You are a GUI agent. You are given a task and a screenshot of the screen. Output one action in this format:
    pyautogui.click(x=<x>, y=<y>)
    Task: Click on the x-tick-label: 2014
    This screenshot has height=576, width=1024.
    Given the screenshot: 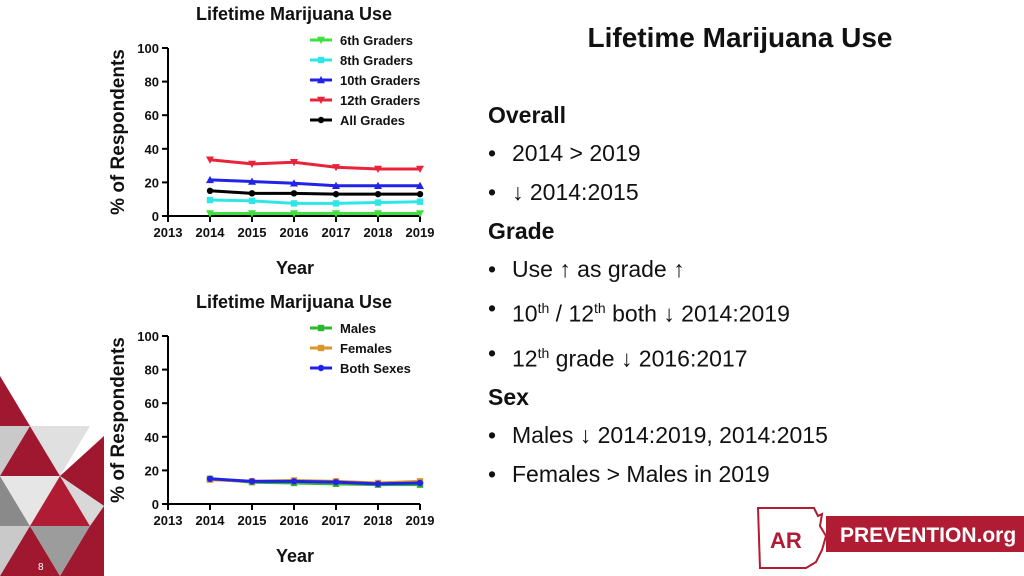 What is the action you would take?
    pyautogui.click(x=211, y=232)
    